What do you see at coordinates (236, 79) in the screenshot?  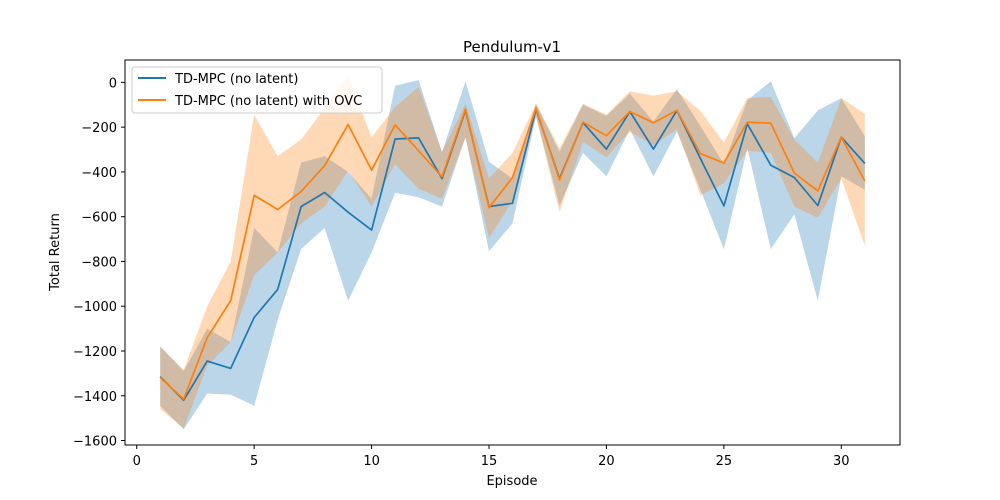 I see `legend-label-td-mpc: TD-MPC (no latent)` at bounding box center [236, 79].